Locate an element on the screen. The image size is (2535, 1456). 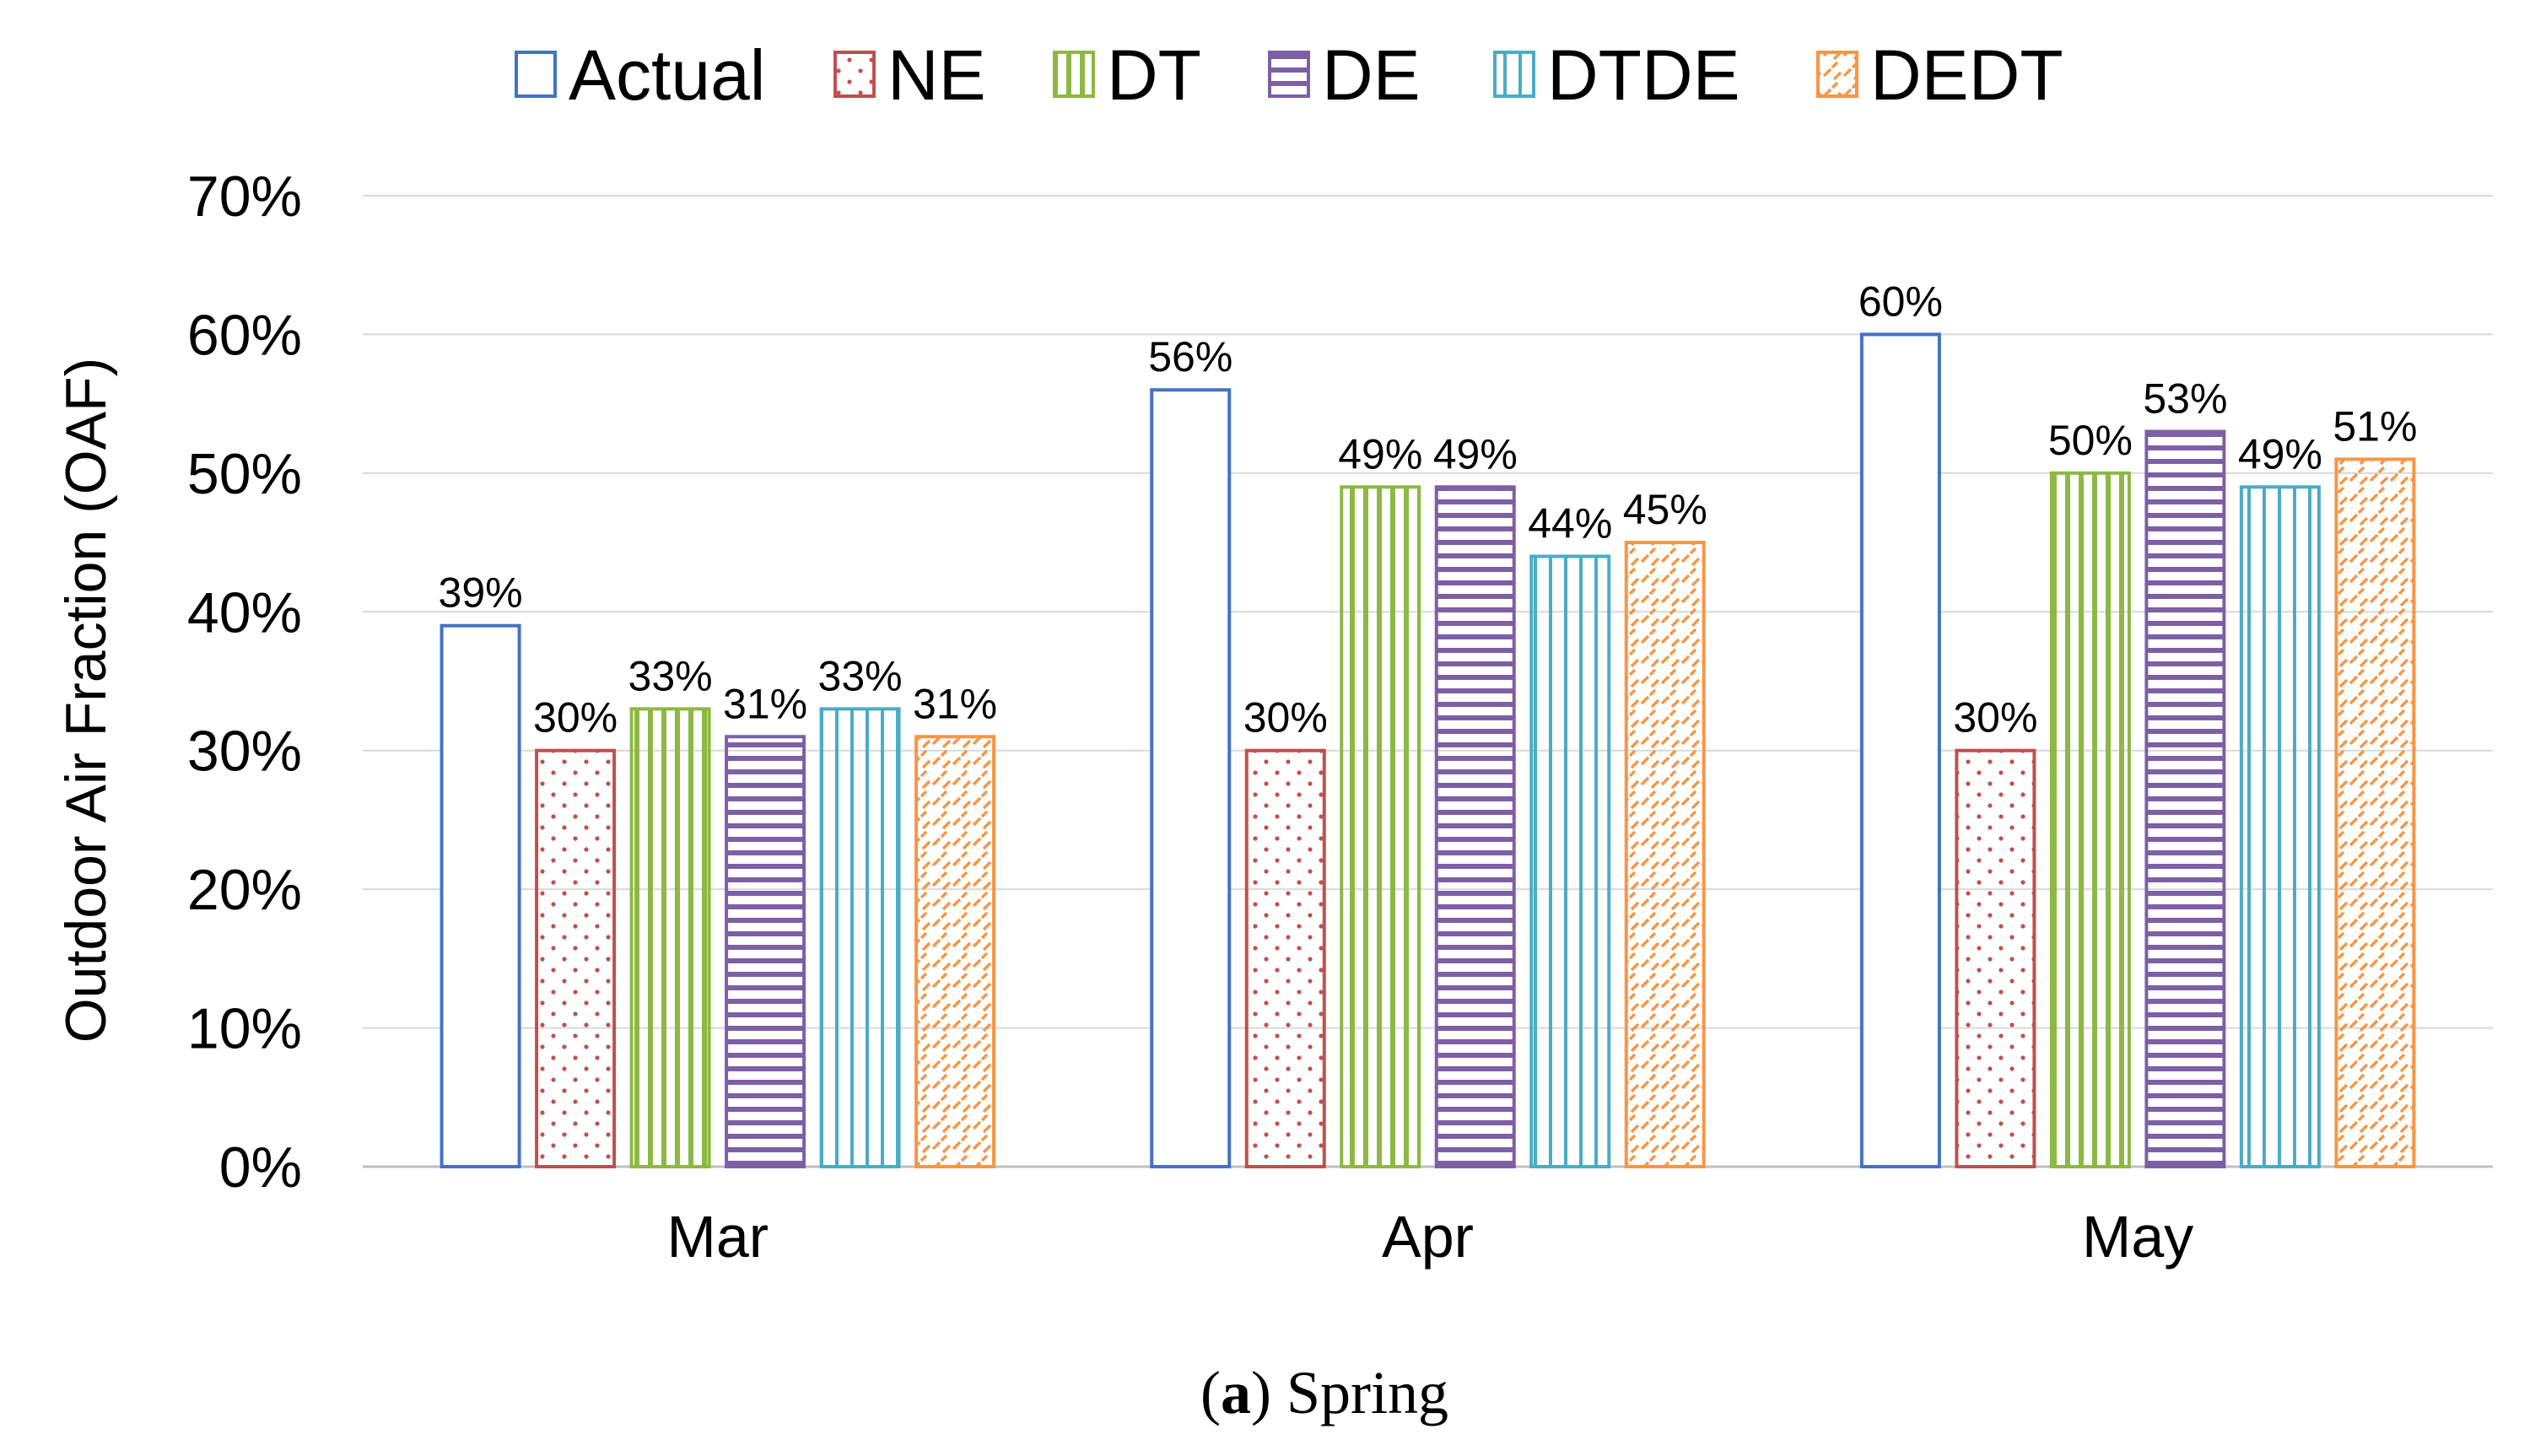
data-label-ne-may: 30% is located at coordinates (1995, 717).